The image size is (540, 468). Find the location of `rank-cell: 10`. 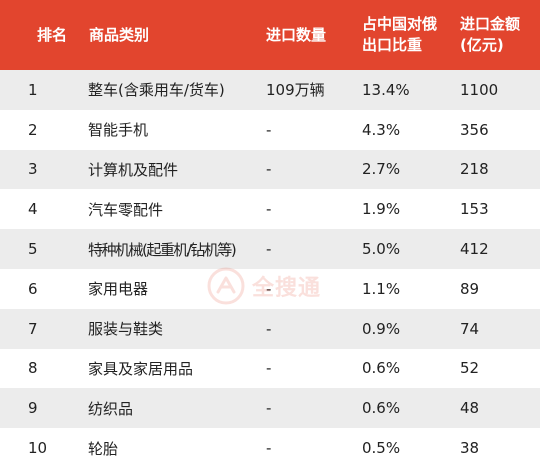

rank-cell: 10 is located at coordinates (38, 448).